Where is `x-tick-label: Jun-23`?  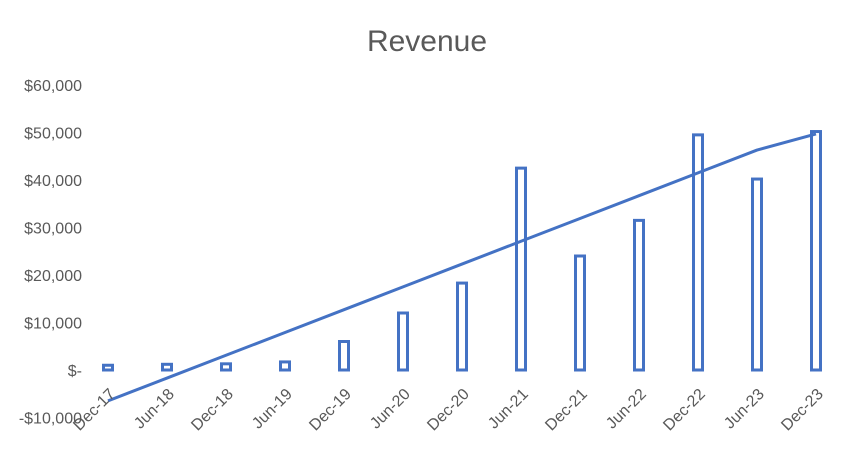 x-tick-label: Jun-23 is located at coordinates (744, 409).